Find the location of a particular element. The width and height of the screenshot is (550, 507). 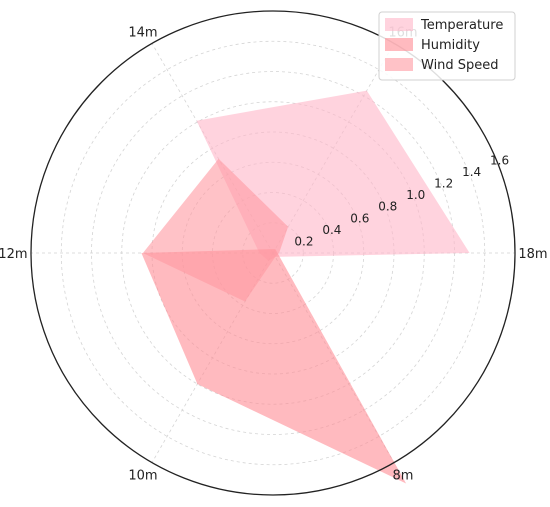

radial-tick-label: 1.4 is located at coordinates (471, 172).